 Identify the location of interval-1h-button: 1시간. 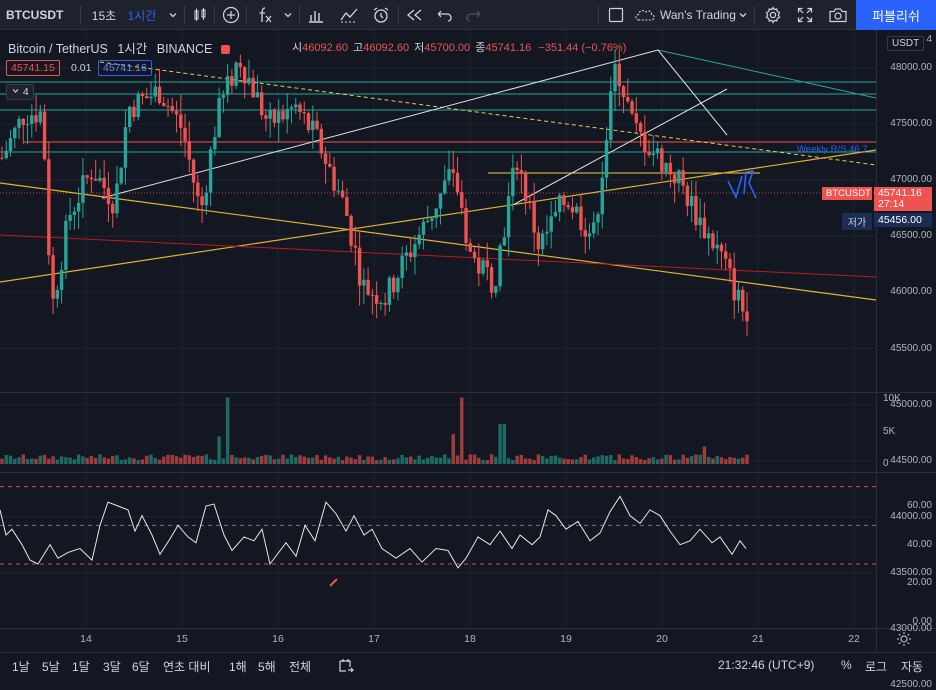
(142, 15).